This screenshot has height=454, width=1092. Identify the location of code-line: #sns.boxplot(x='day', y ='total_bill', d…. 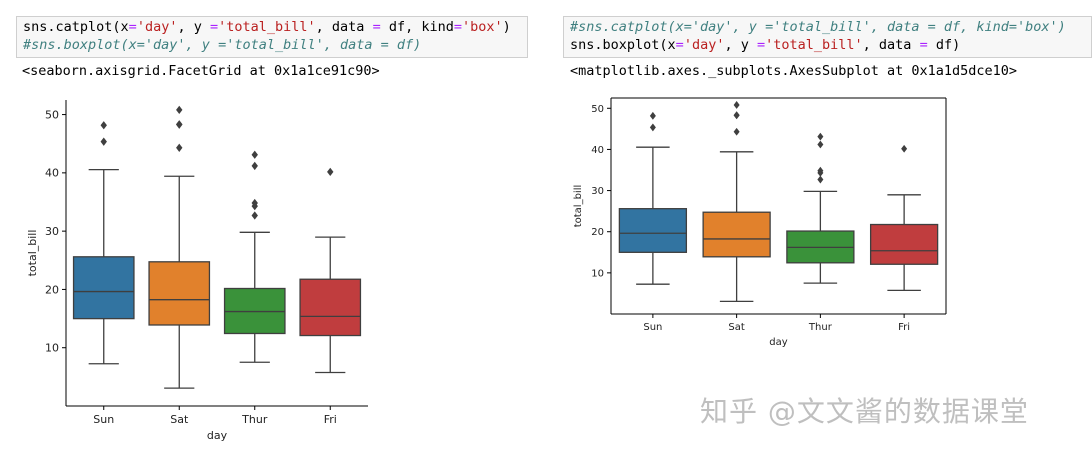
(272, 45).